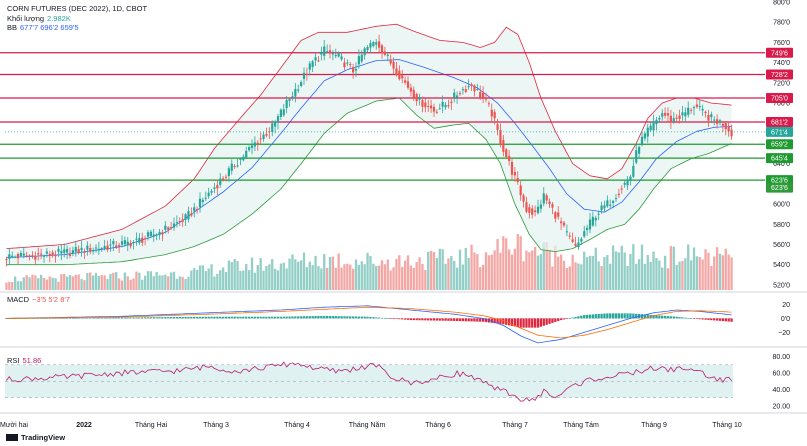 This screenshot has width=807, height=446. I want to click on volume-legend: Khối lượng 2.982K, so click(39, 18).